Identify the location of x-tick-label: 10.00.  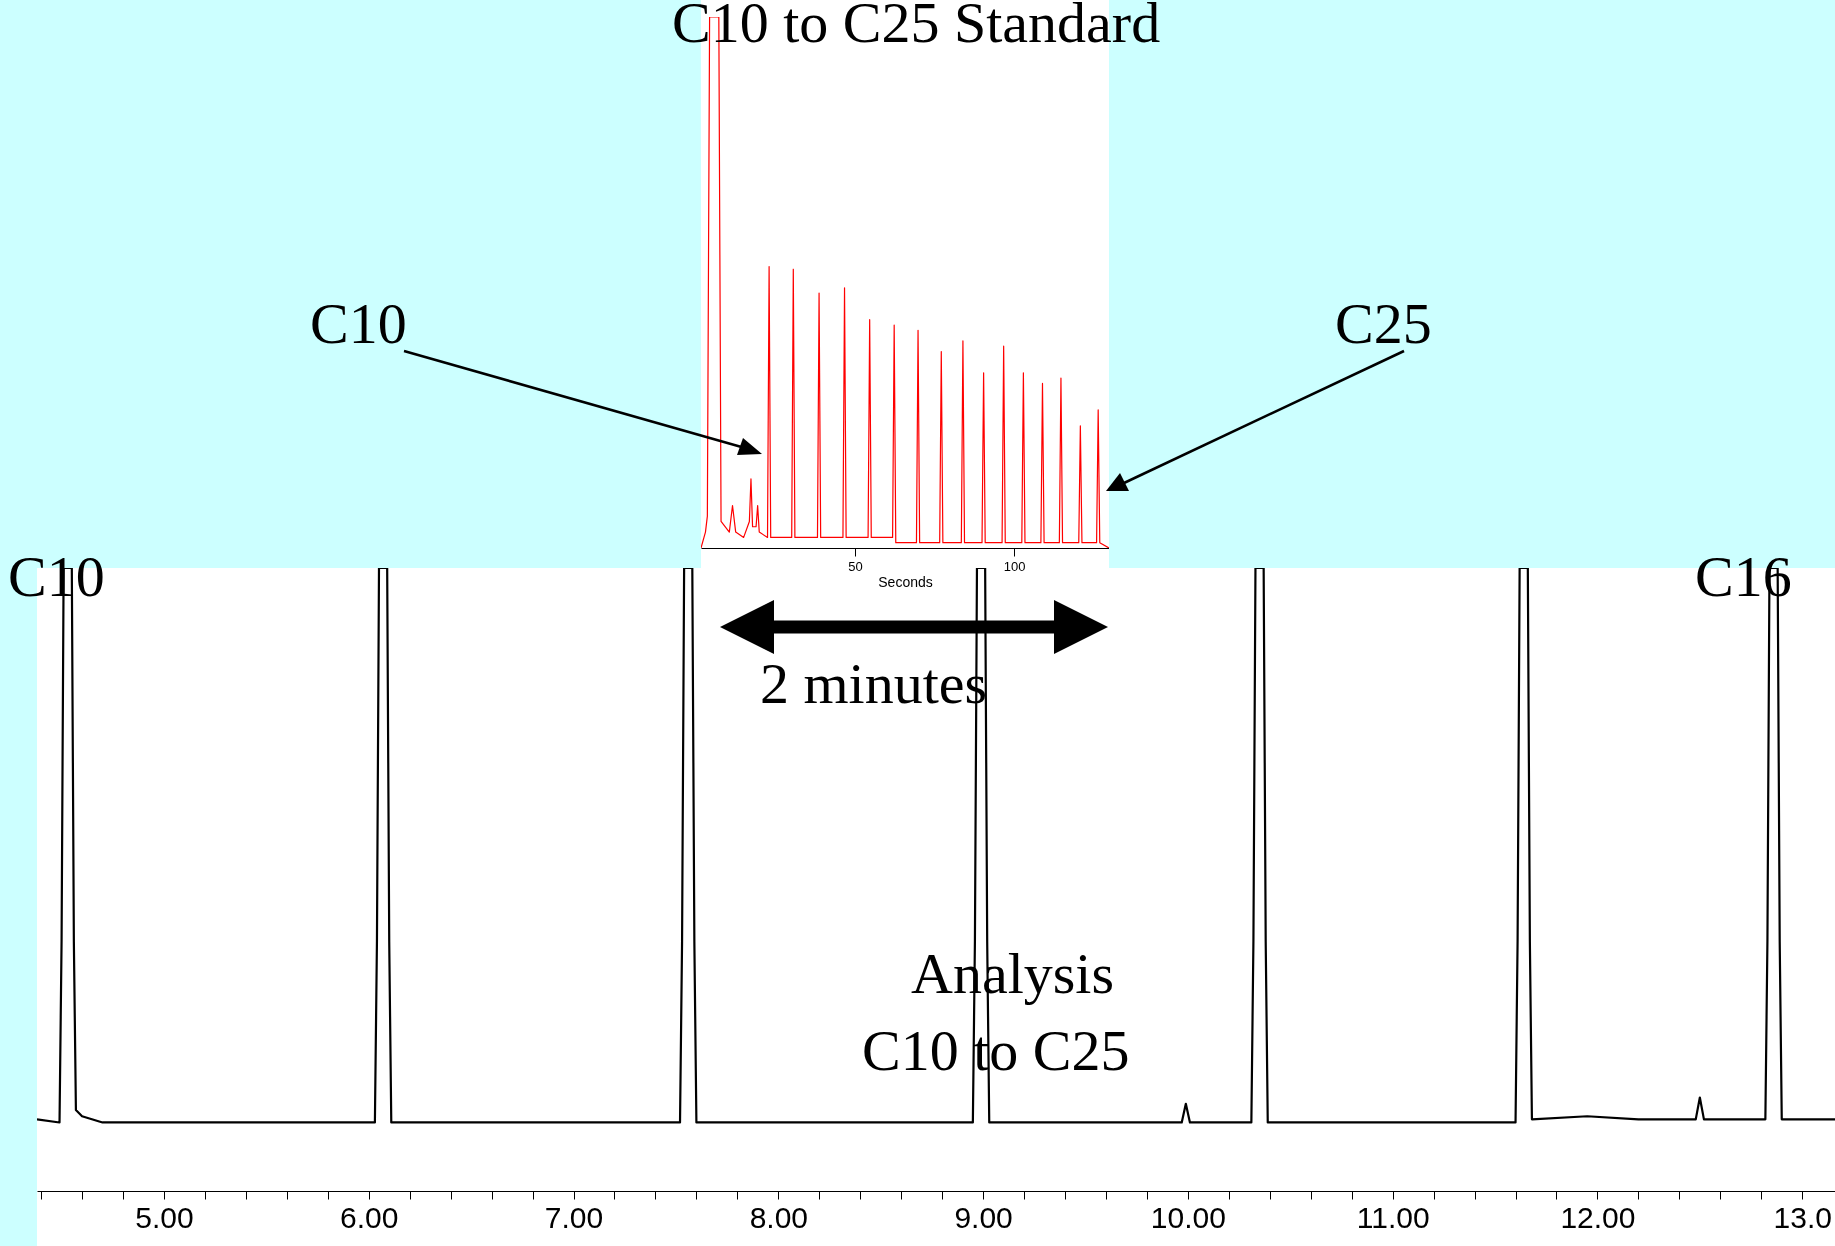
(1188, 1217).